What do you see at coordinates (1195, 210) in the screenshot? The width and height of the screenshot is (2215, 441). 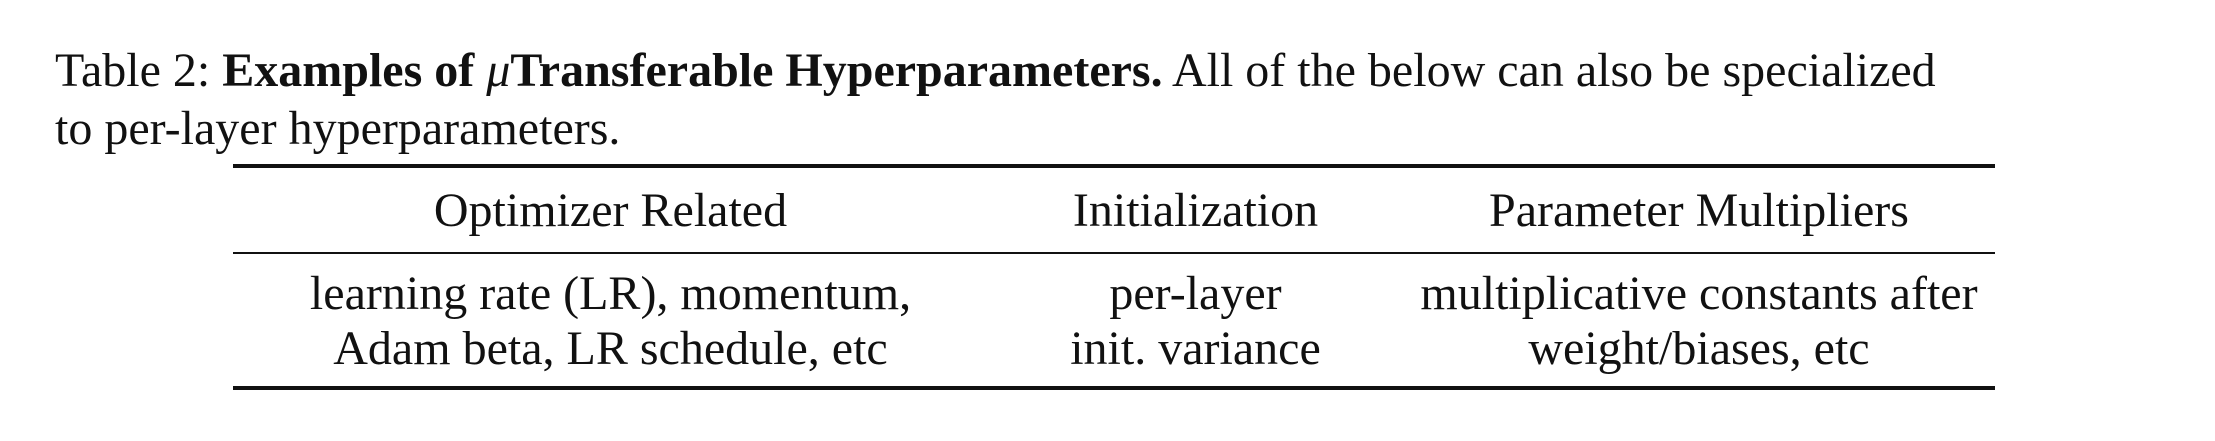 I see `header-initialization: Initialization` at bounding box center [1195, 210].